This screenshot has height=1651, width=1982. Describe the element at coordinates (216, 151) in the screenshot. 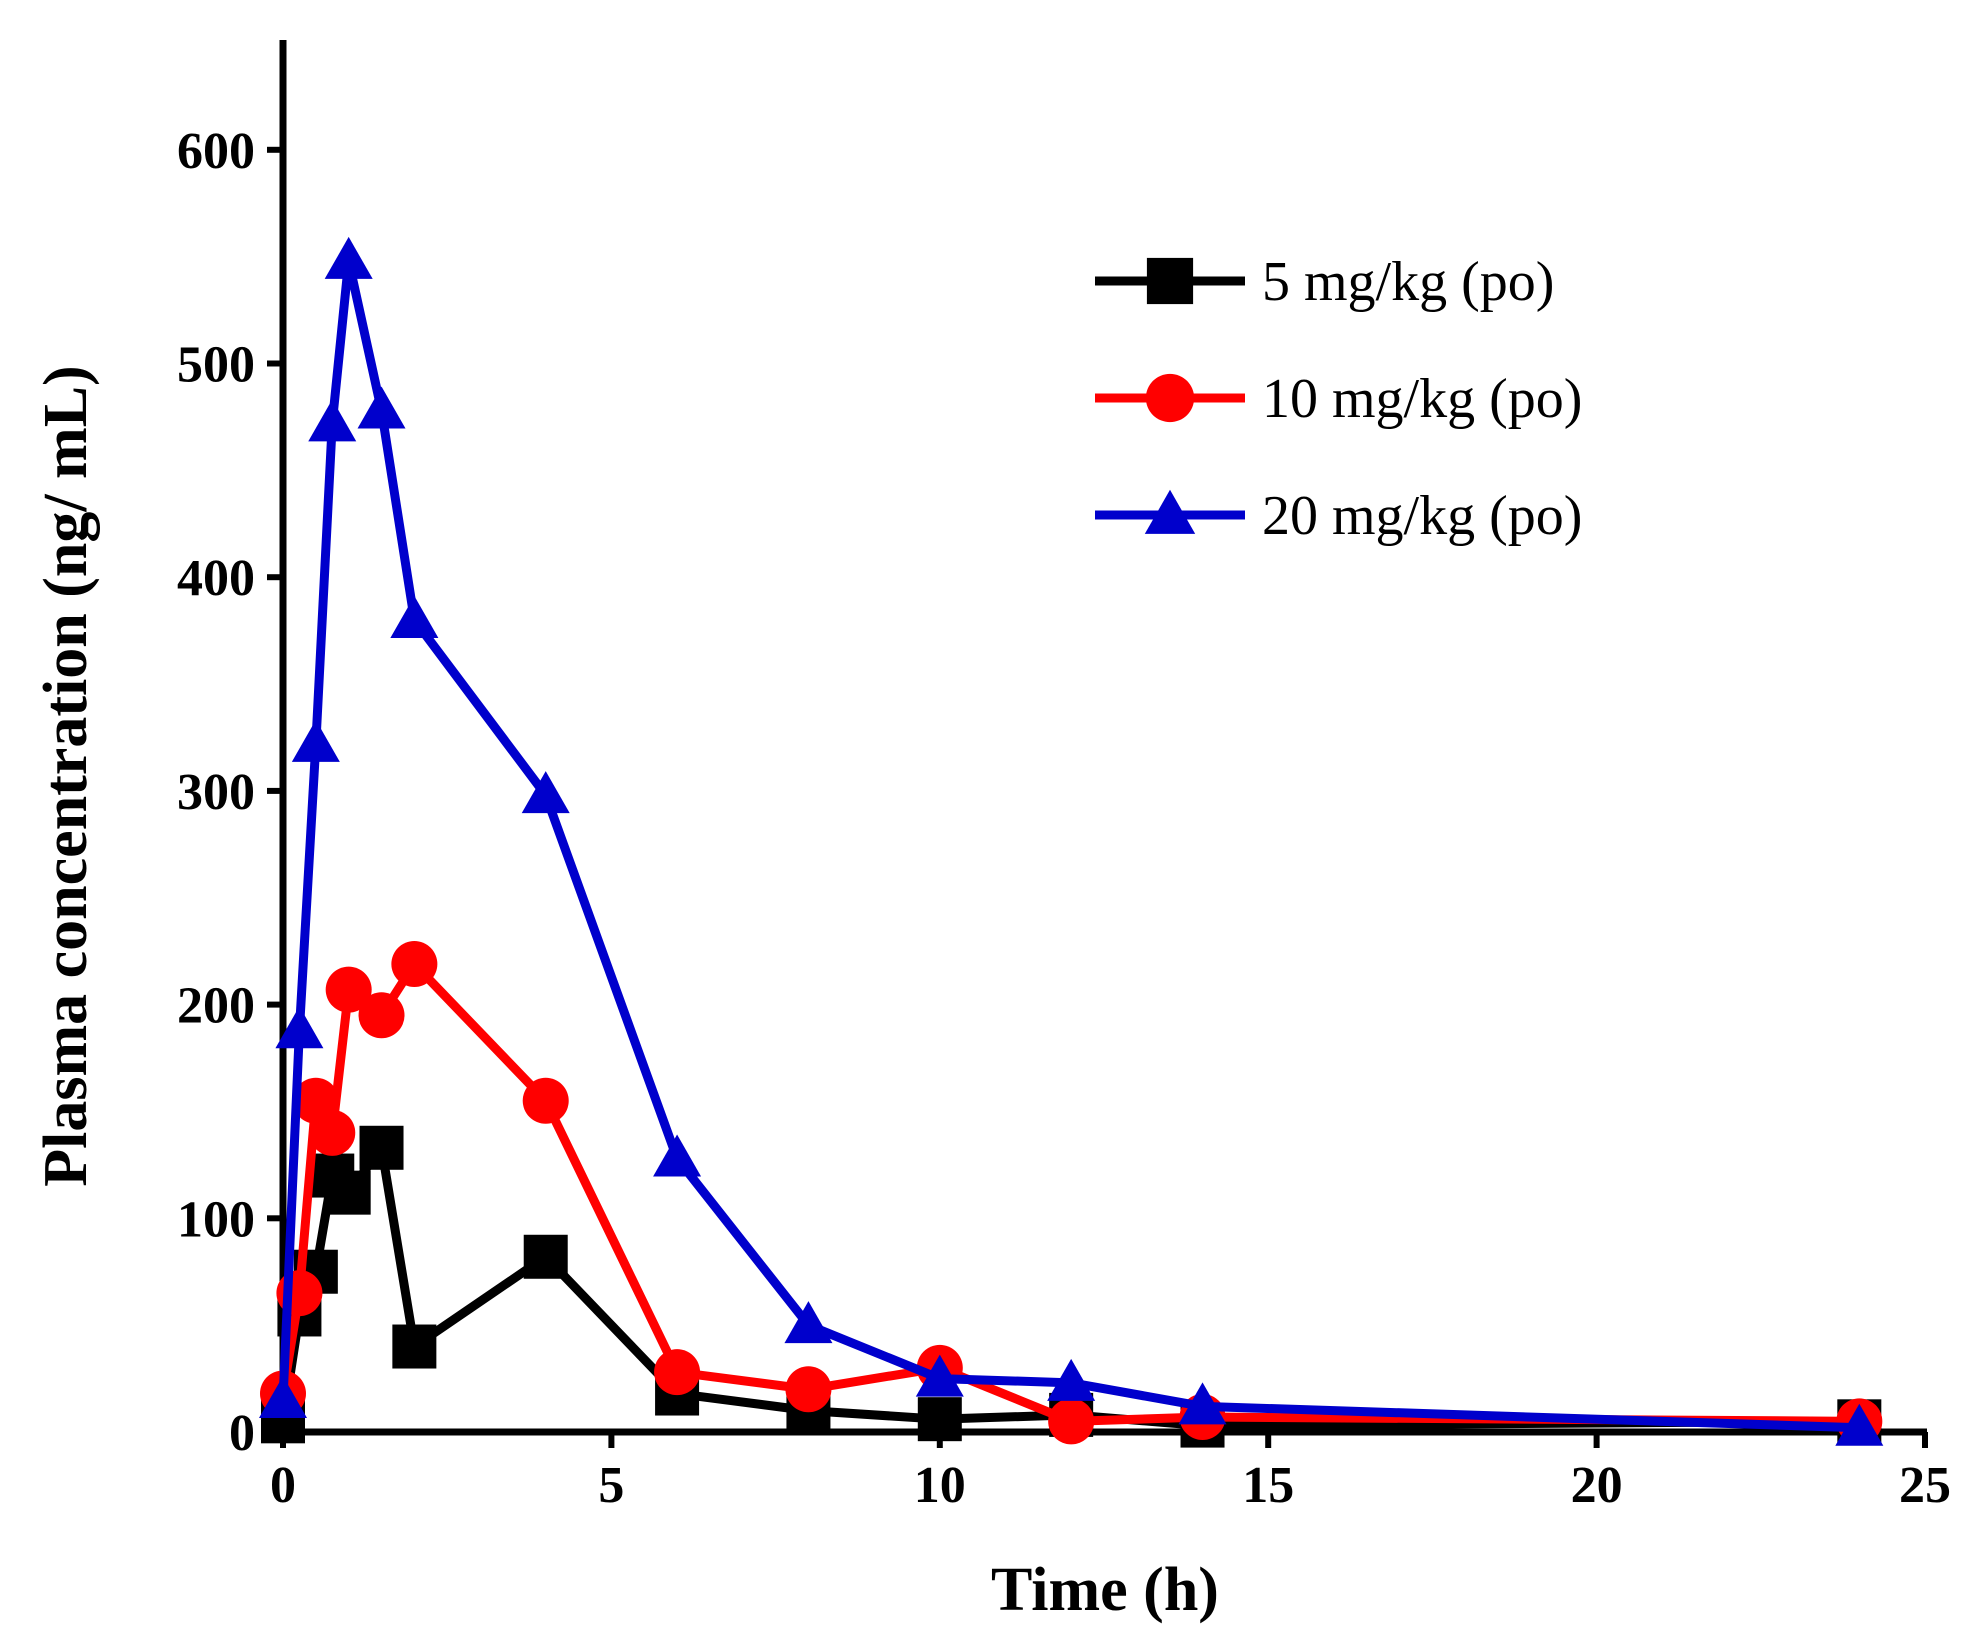

I see `y-tick-label: 600` at that location.